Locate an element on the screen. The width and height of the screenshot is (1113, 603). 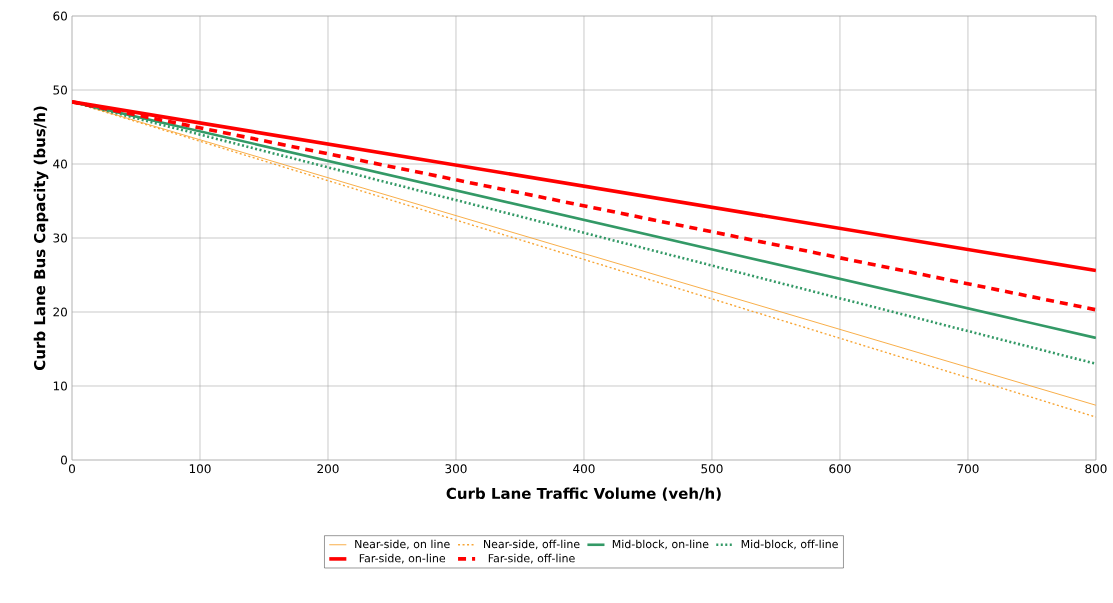
legend-label: Near-side, on line is located at coordinates (402, 544).